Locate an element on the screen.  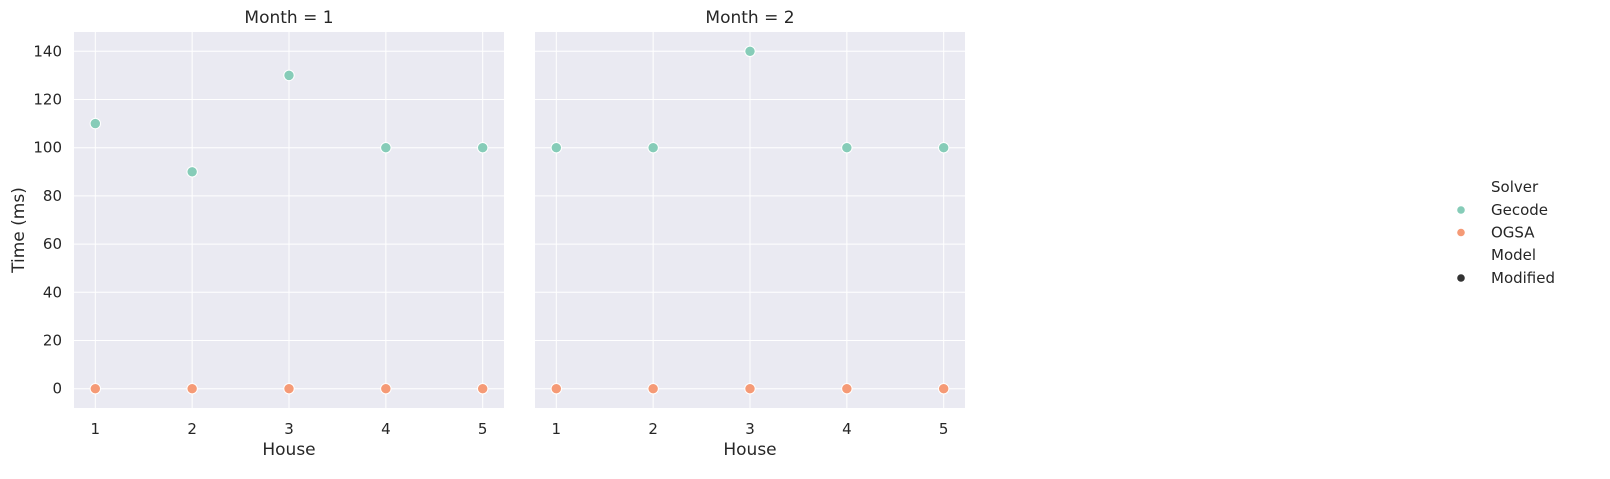
y-tick-label: 60 is located at coordinates (52, 244).